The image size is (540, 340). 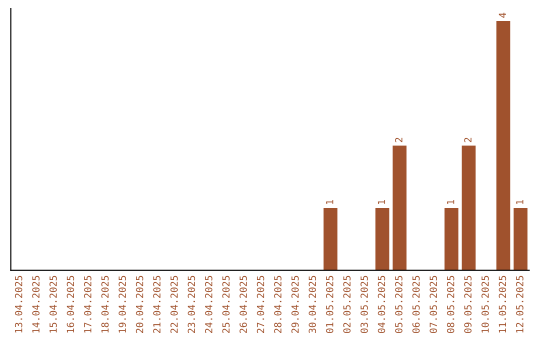 I want to click on x-tick-label: 06.05.2025, so click(x=416, y=305).